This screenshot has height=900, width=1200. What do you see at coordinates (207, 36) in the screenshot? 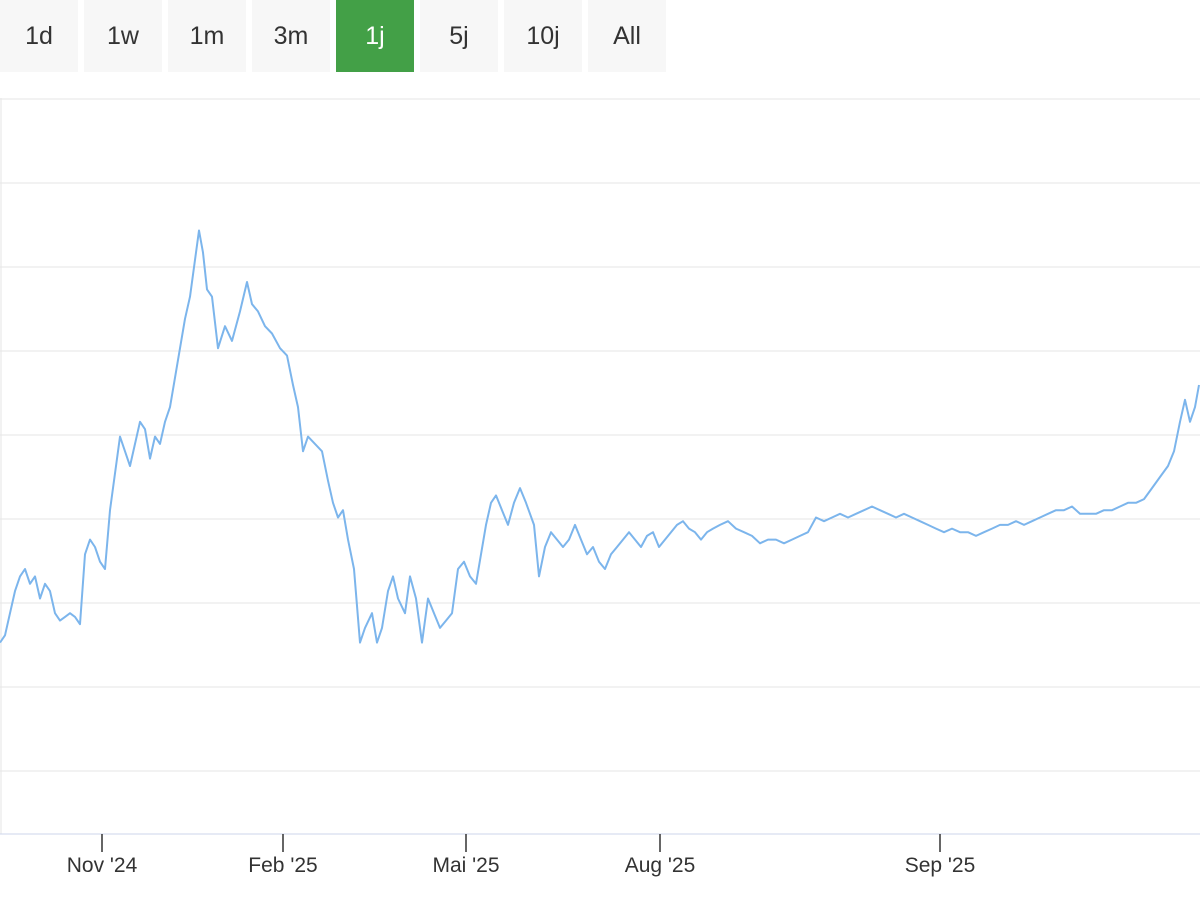
I see `range-button-1m: 1m` at bounding box center [207, 36].